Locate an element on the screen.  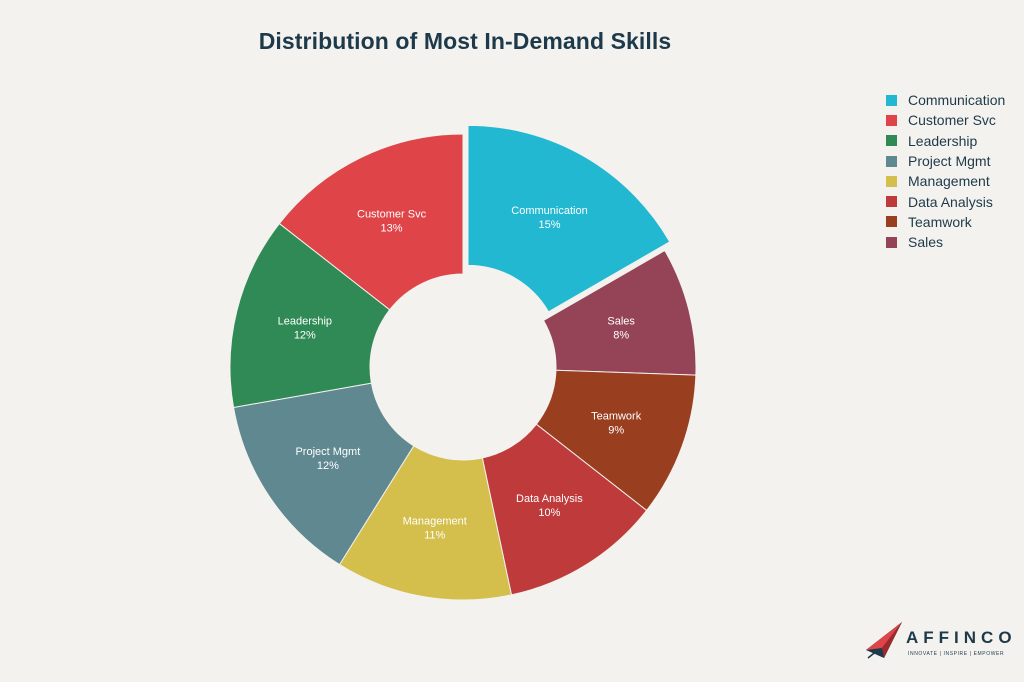
paper-plane-icon is located at coordinates (884, 640).